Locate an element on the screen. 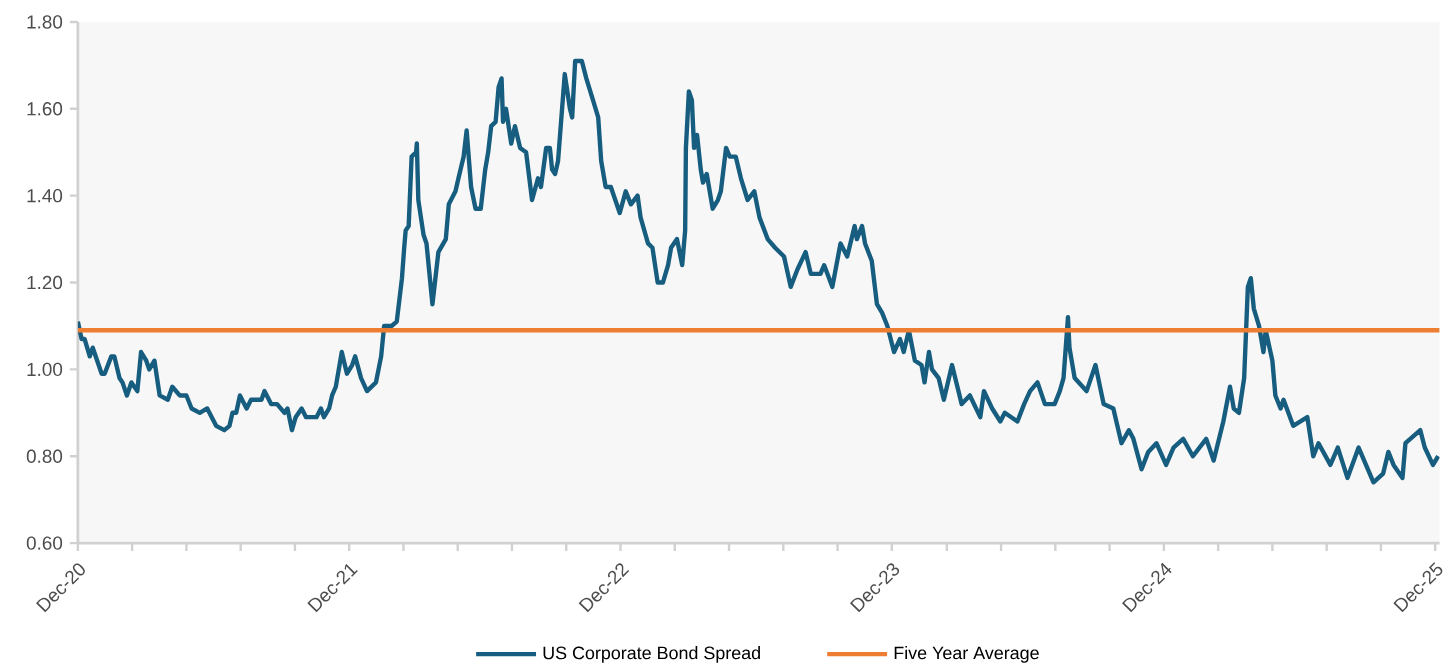 The height and width of the screenshot is (670, 1454). y-tick-label: 1.80 is located at coordinates (45, 22).